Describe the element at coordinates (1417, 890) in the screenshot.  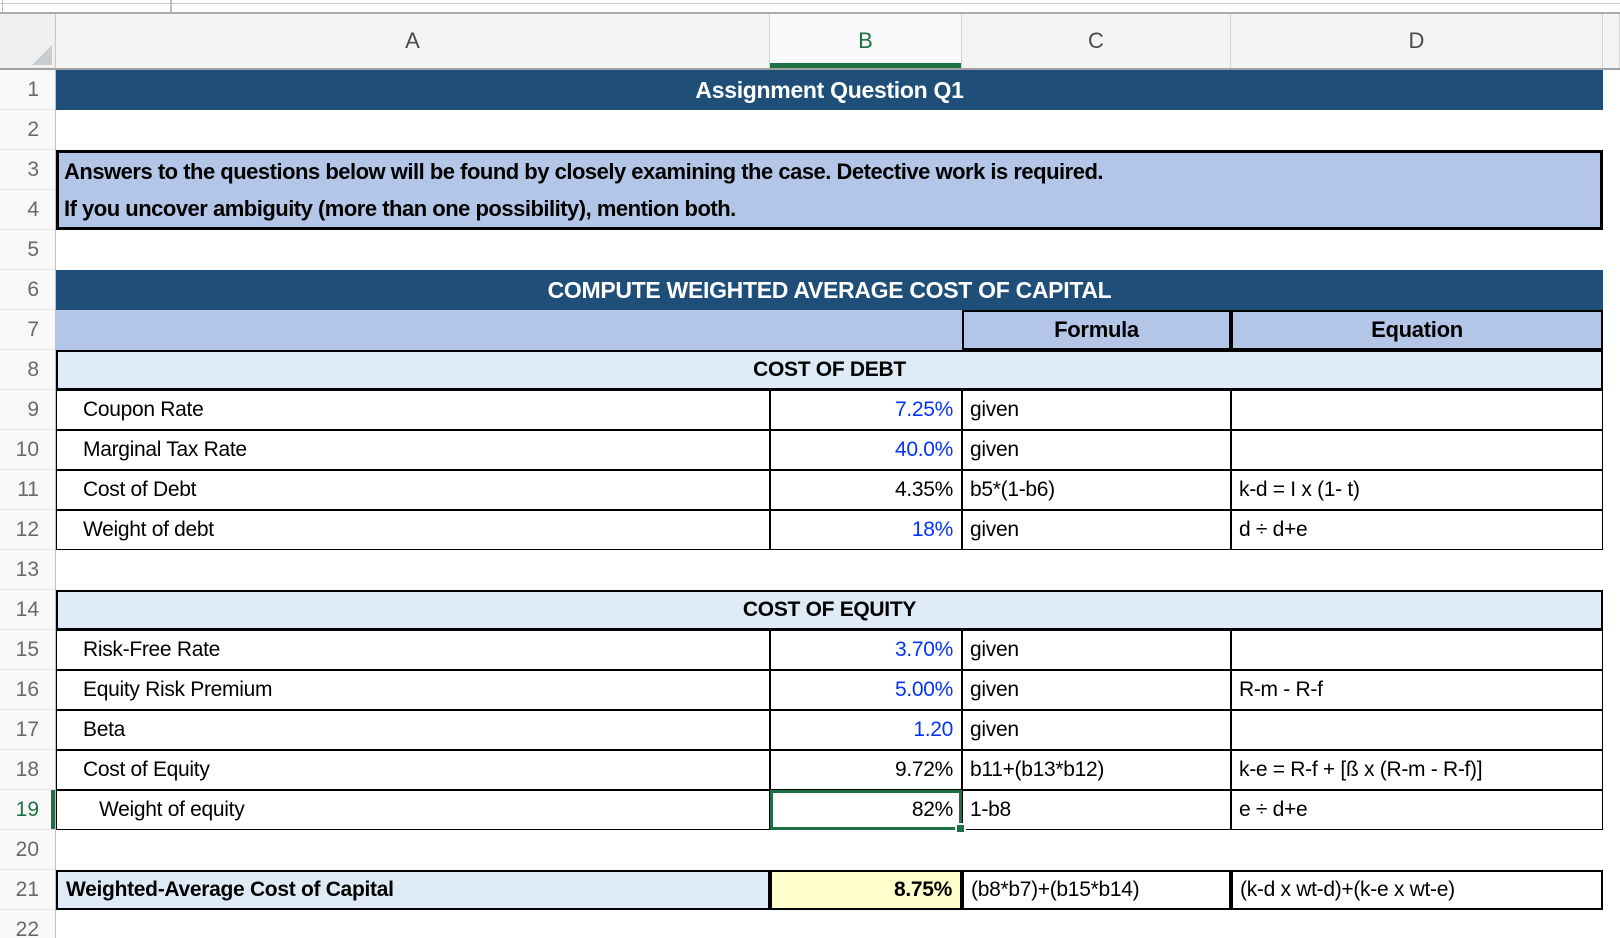
I see `cell-d21-equation: (k-d x wt-d)+(k-e x wt-e)` at that location.